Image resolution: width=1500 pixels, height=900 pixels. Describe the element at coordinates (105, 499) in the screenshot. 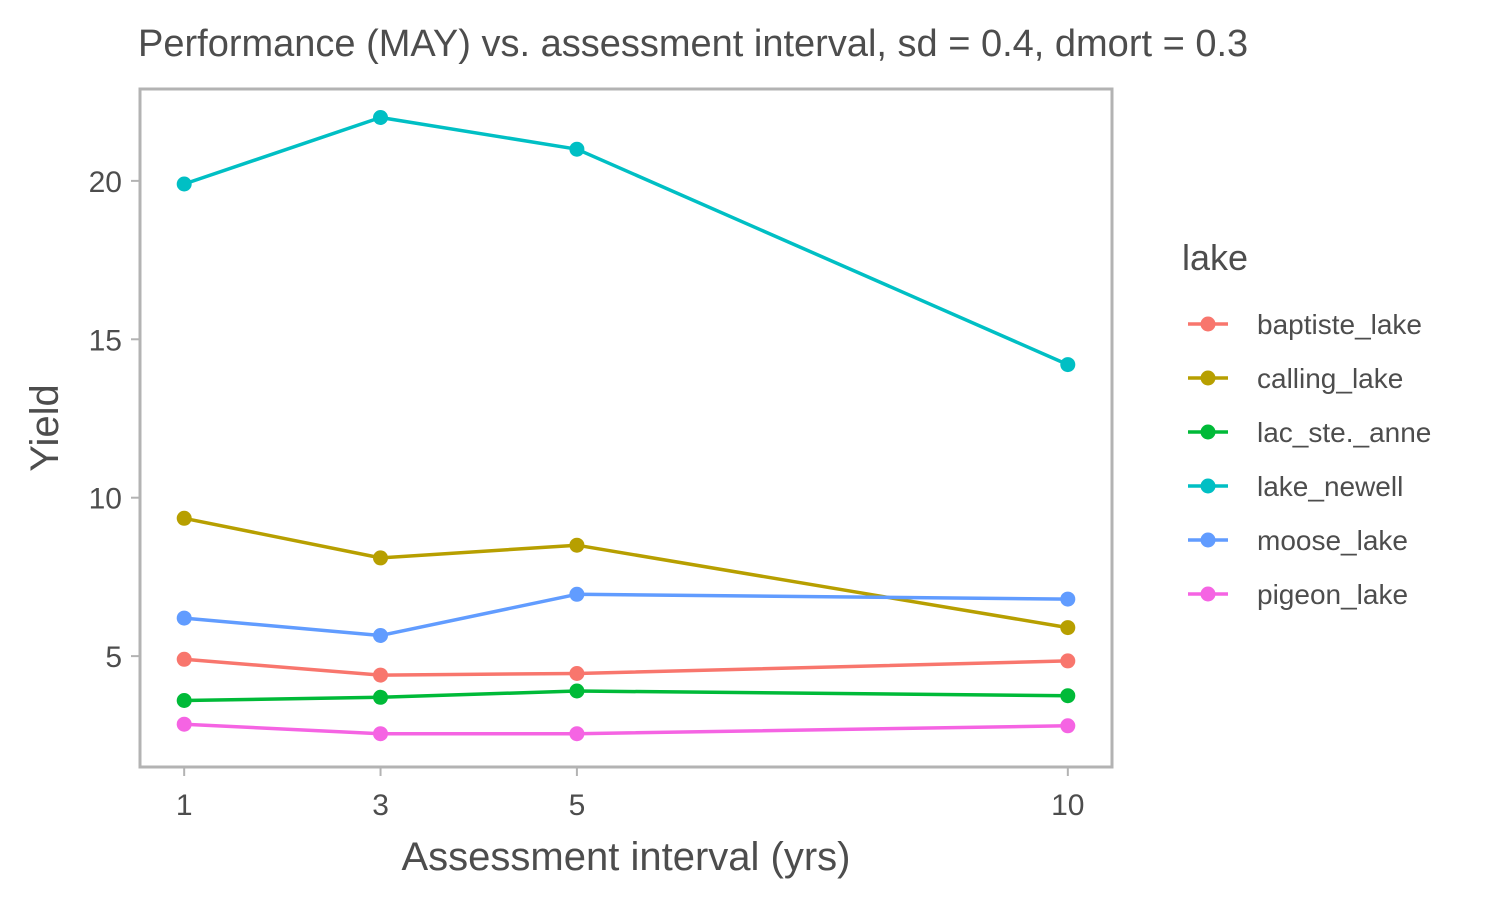

I see `y-tick-label: 10` at that location.